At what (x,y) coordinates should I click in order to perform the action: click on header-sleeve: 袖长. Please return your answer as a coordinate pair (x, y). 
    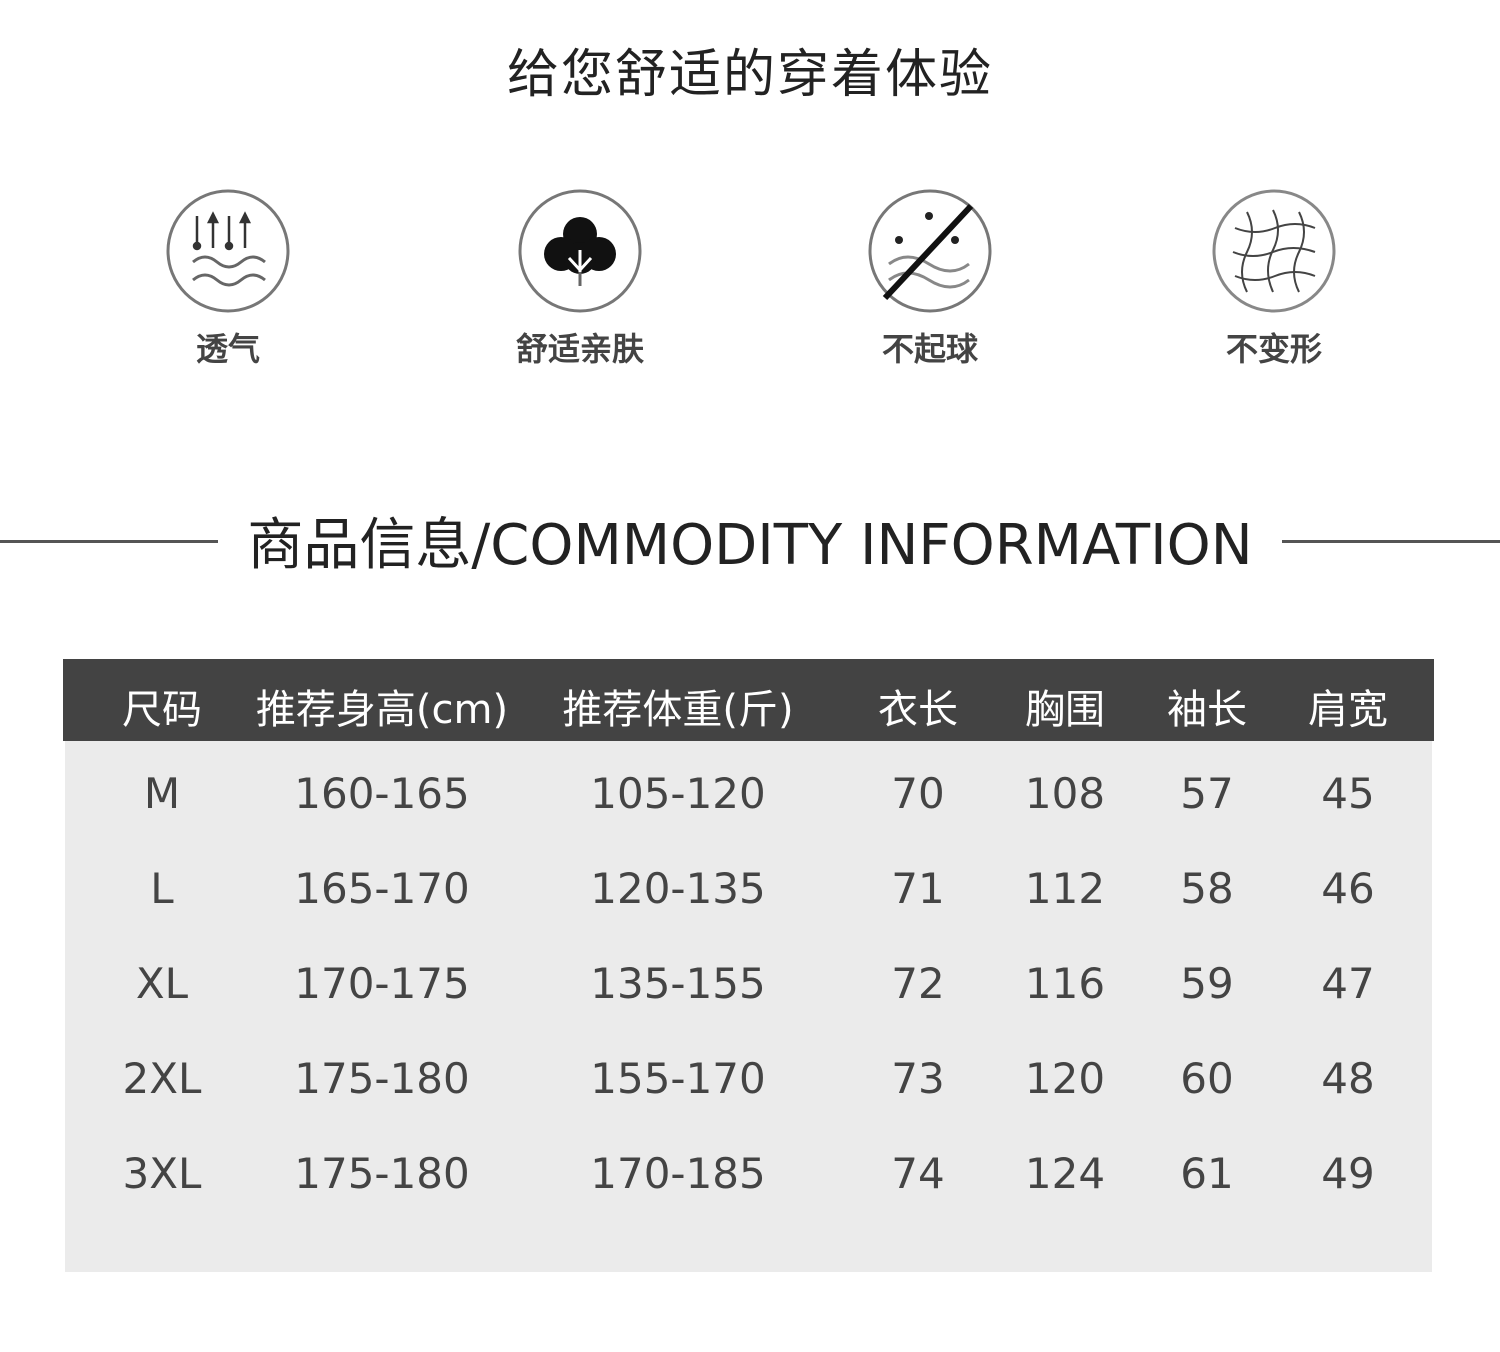
    Looking at the image, I should click on (1207, 710).